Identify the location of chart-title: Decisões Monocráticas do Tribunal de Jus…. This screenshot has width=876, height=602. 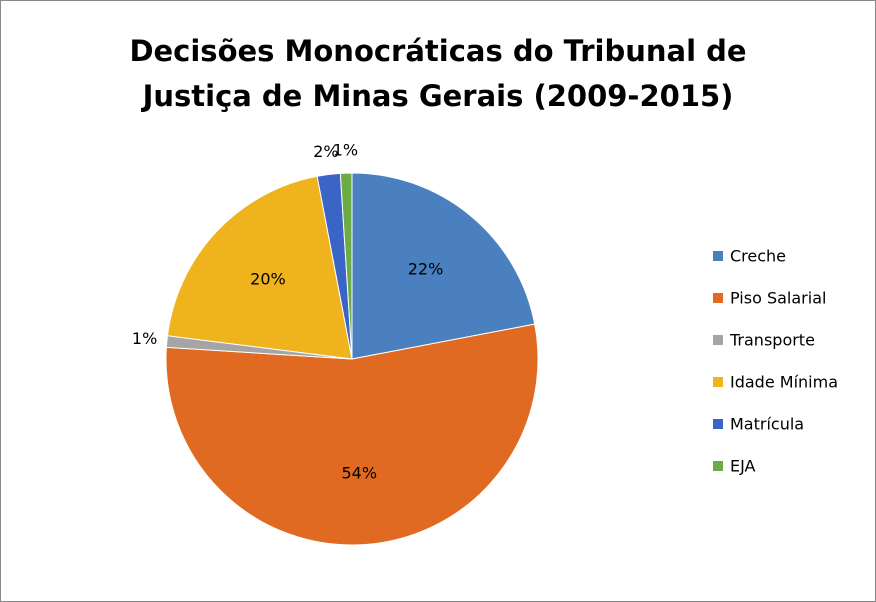
(438, 73).